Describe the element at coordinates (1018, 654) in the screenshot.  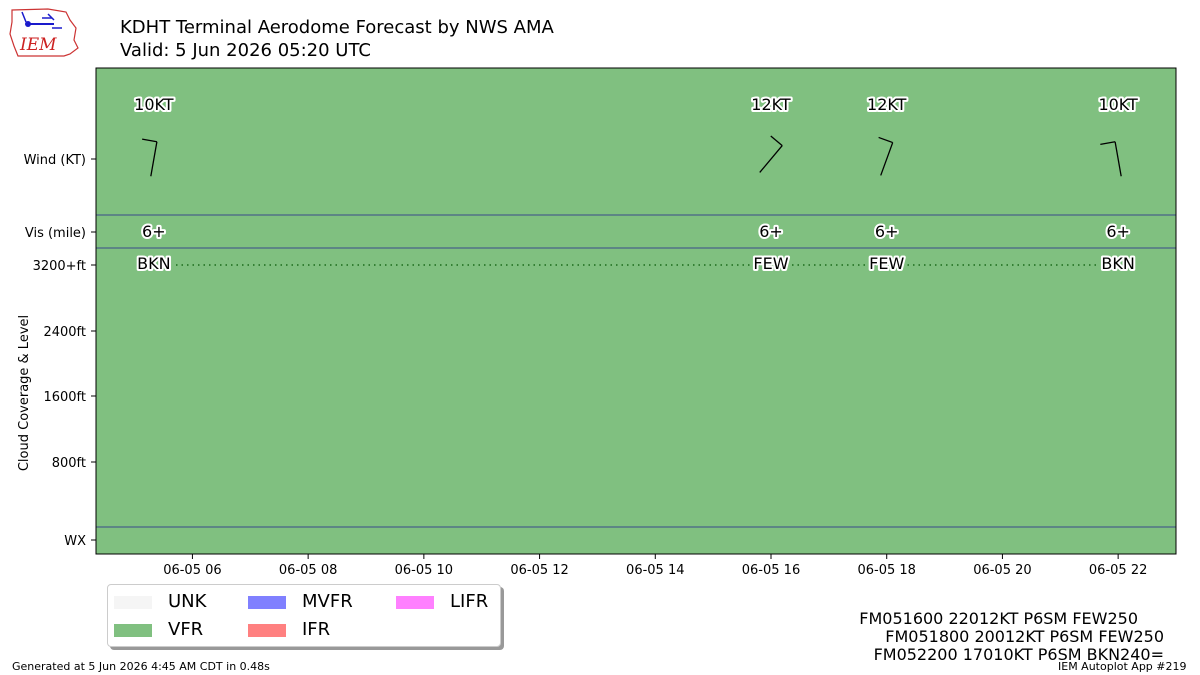
I see `taf-line: FM052200 17010KT P6SM BKN240=` at that location.